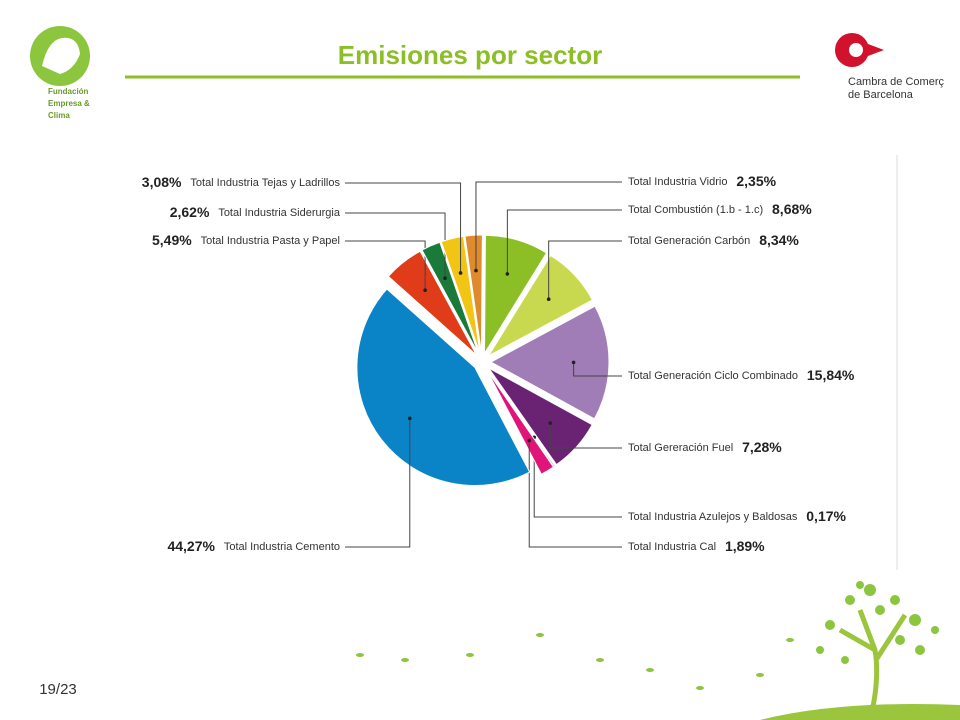 Image resolution: width=960 pixels, height=720 pixels. I want to click on tree-ground, so click(860, 712).